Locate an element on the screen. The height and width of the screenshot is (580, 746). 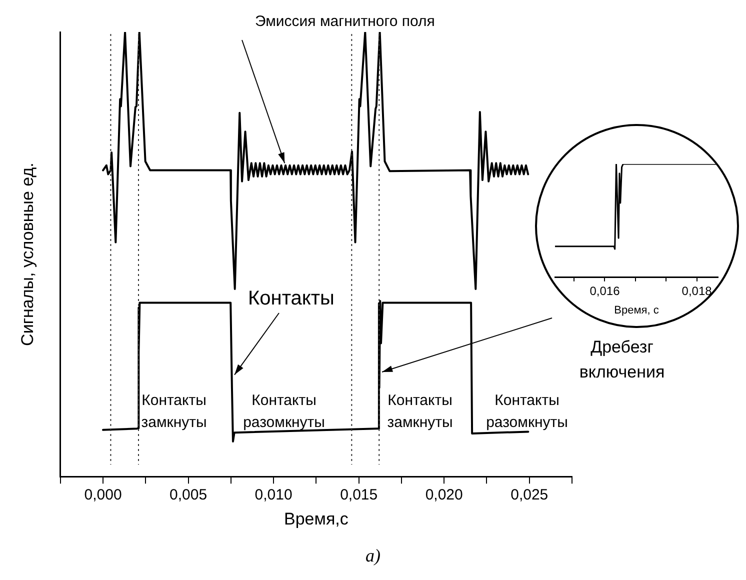
x-tick-label: 0,005 is located at coordinates (189, 495).